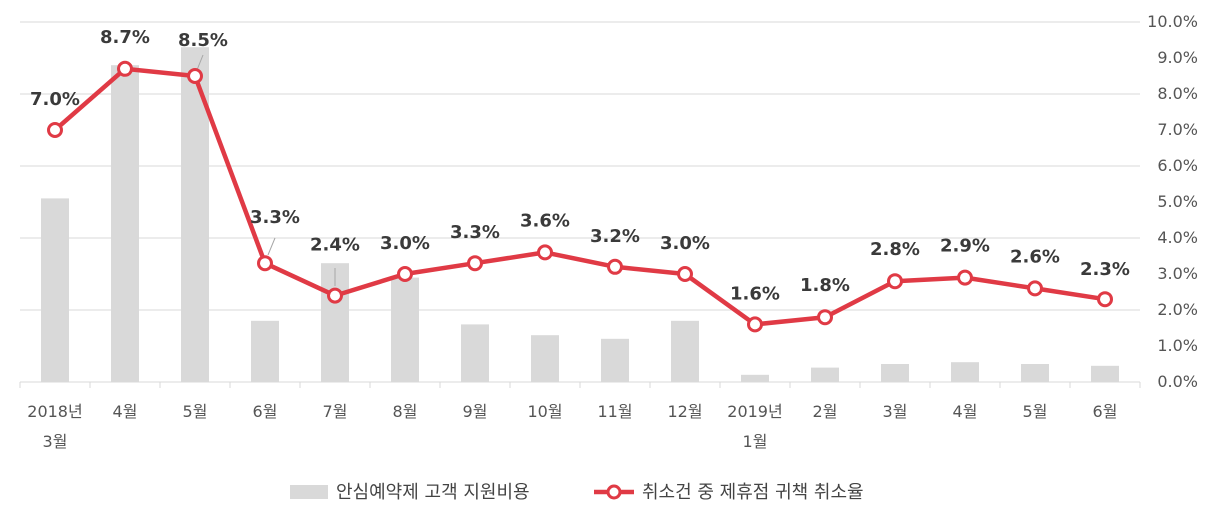 The width and height of the screenshot is (1222, 521). I want to click on data-label: 1.6%, so click(755, 293).